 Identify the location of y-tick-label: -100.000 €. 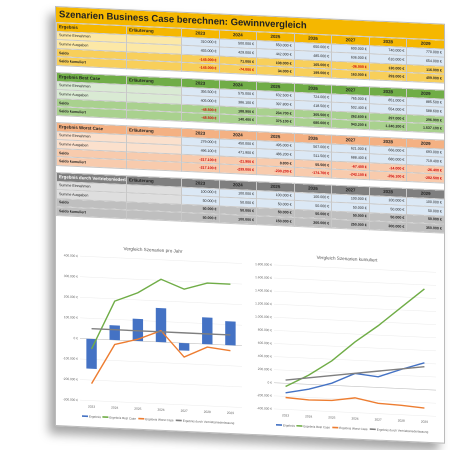
(70, 358).